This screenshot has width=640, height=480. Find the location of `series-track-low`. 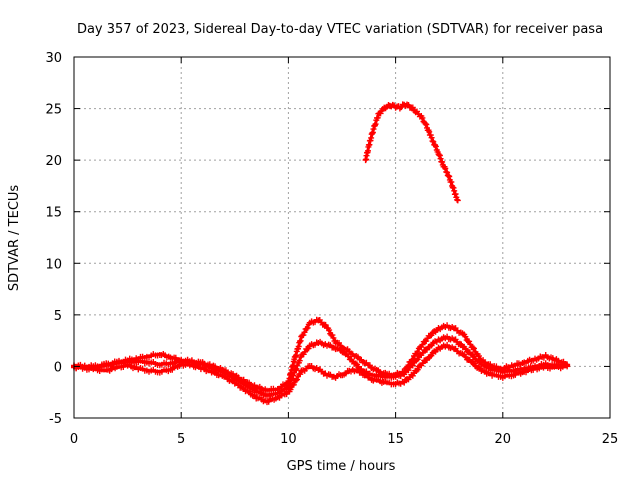

series-track-low is located at coordinates (321, 373).